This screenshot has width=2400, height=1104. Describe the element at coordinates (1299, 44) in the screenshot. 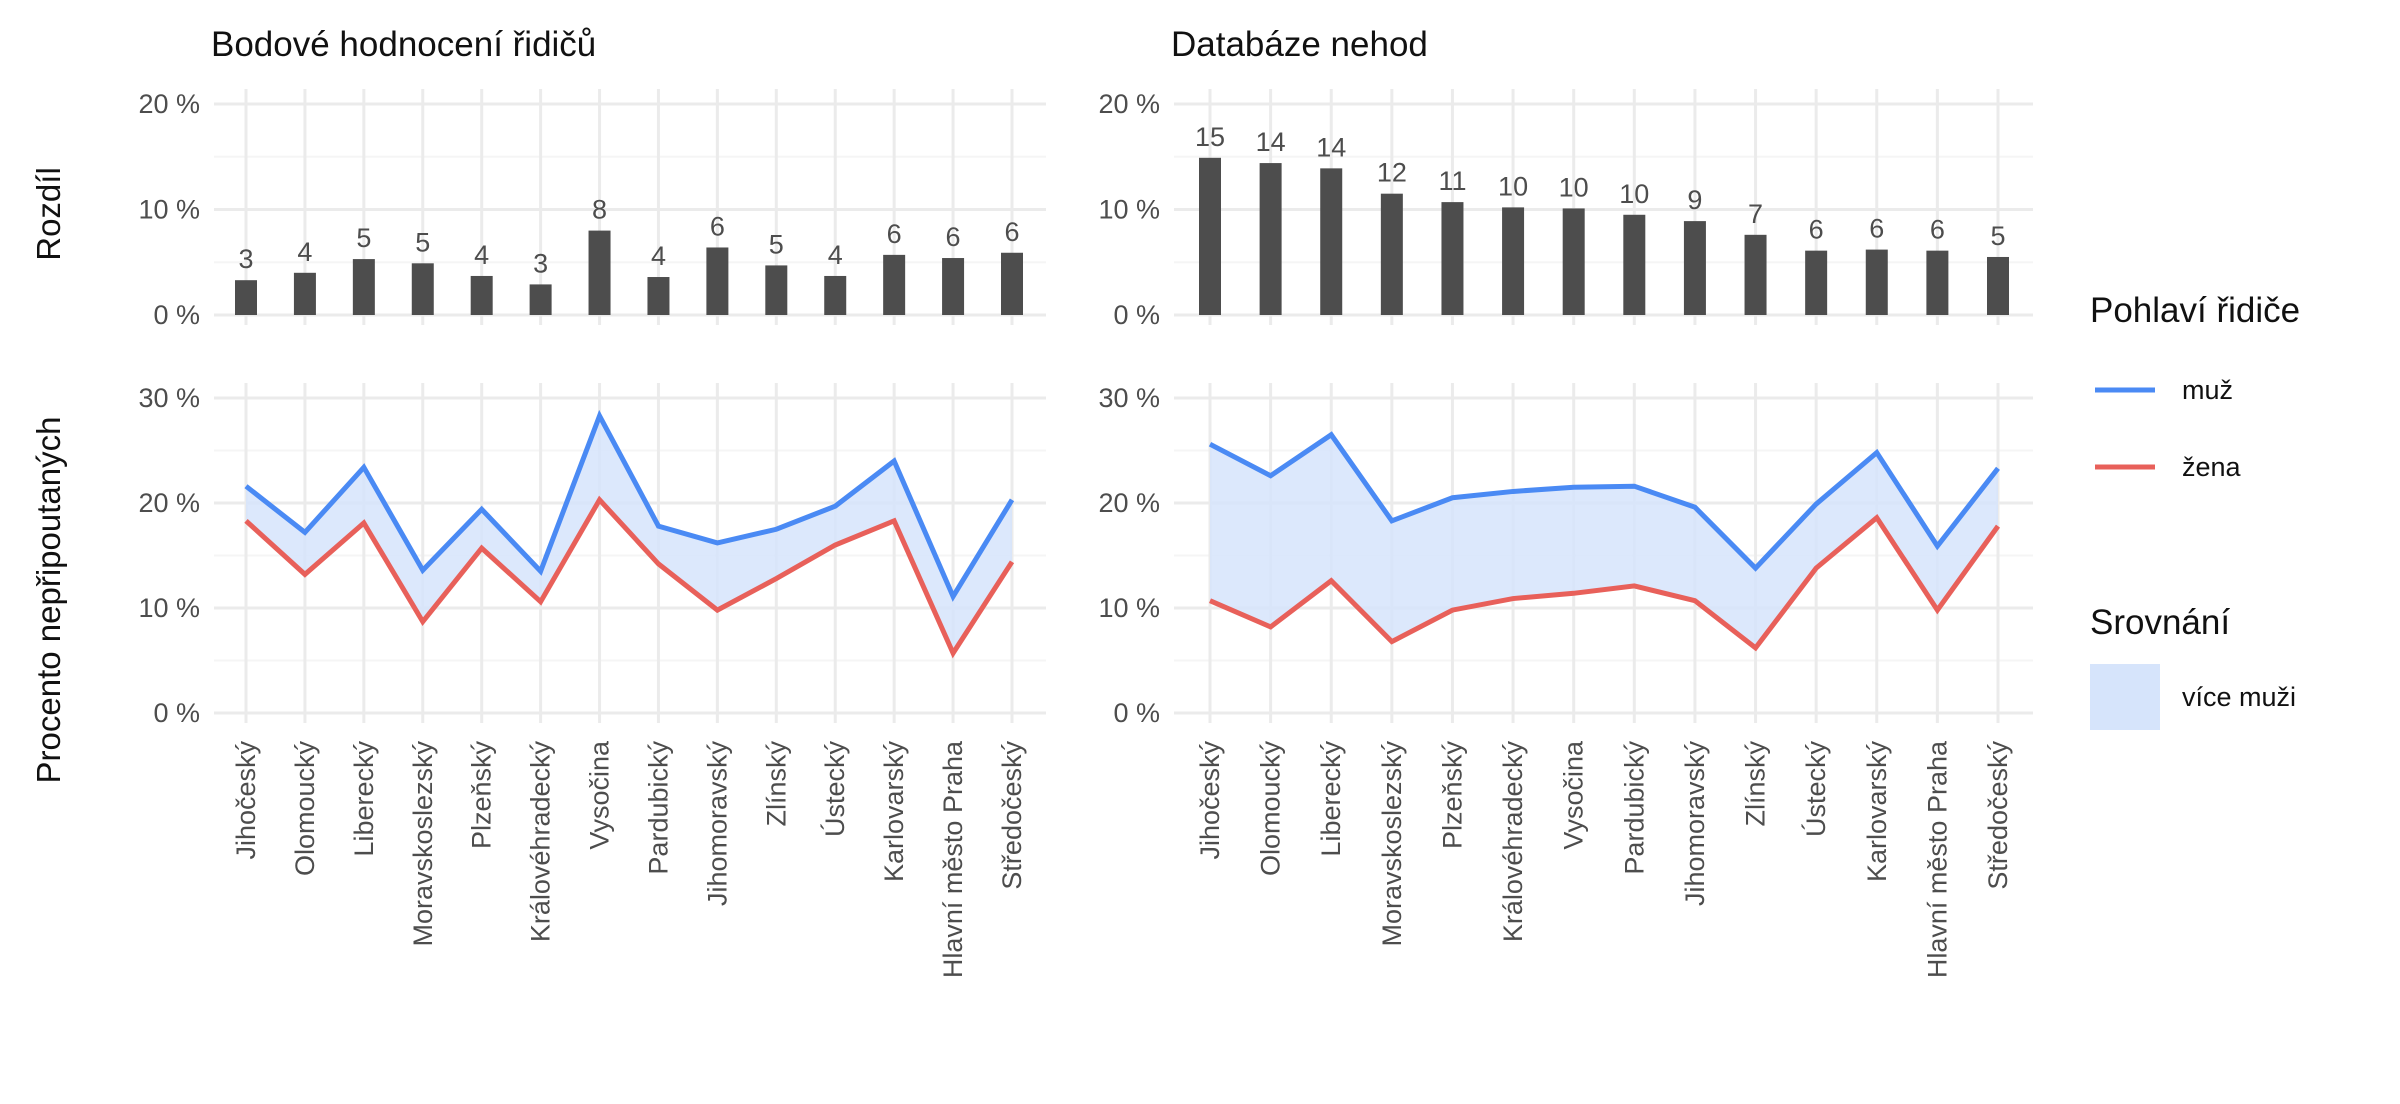

I see `panel-title: Databáze nehod` at that location.